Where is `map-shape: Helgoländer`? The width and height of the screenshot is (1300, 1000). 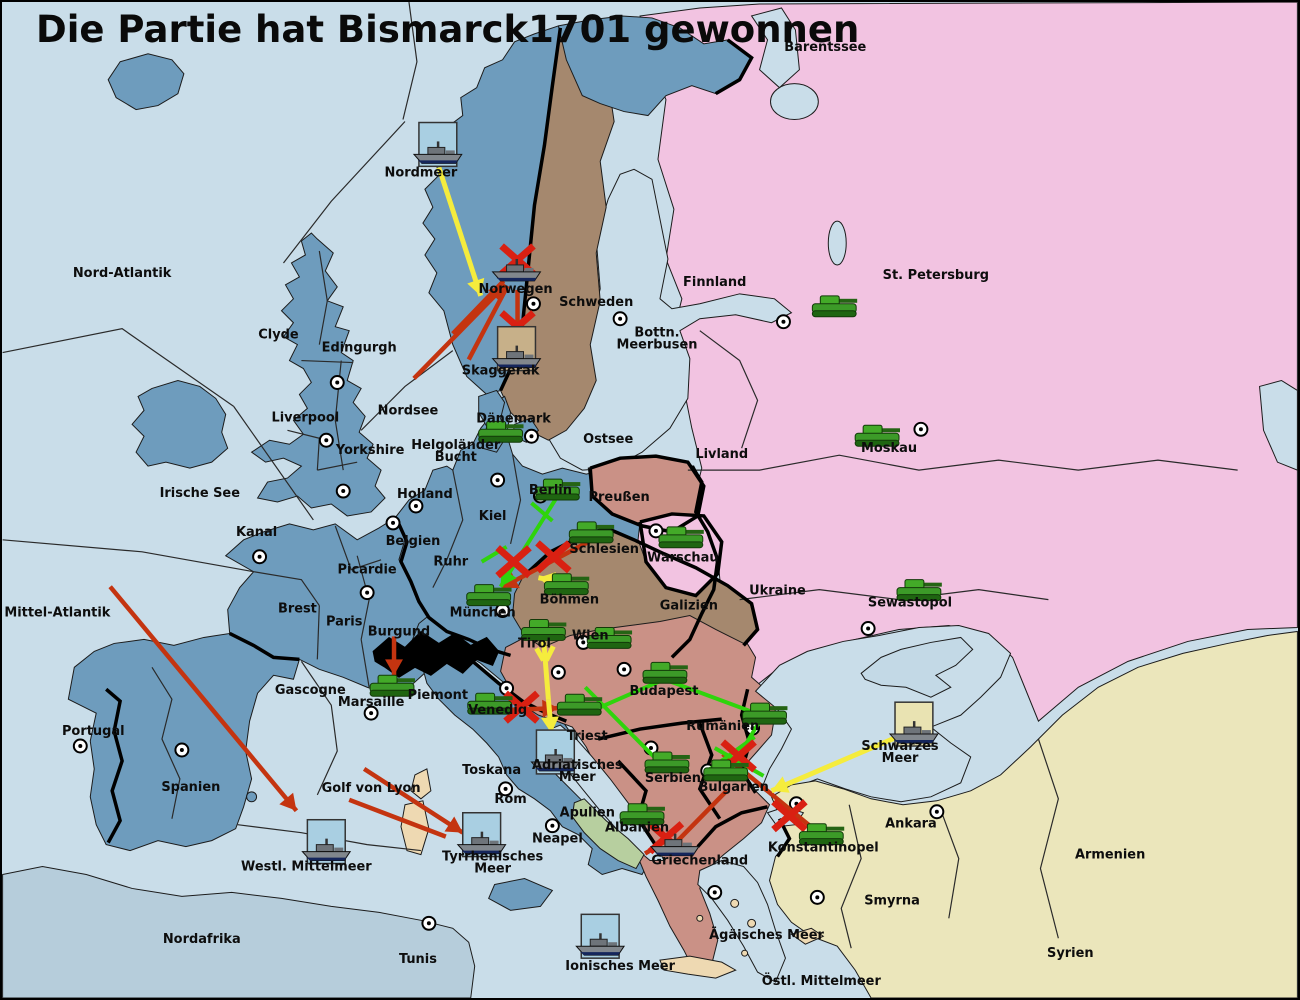 map-shape: Helgoländer is located at coordinates (456, 445).